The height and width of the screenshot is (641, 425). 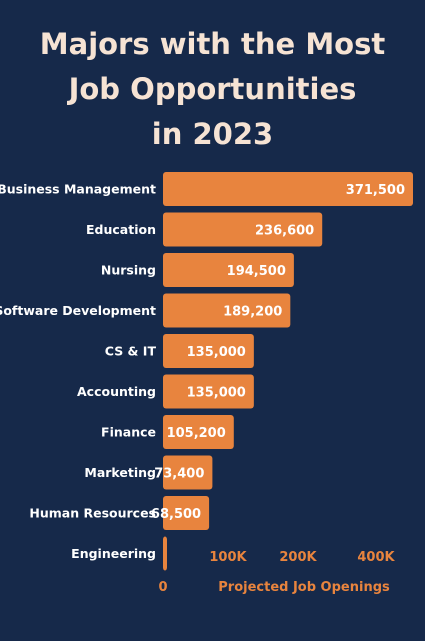 I want to click on x-tick-200k: 200K, so click(x=298, y=557).